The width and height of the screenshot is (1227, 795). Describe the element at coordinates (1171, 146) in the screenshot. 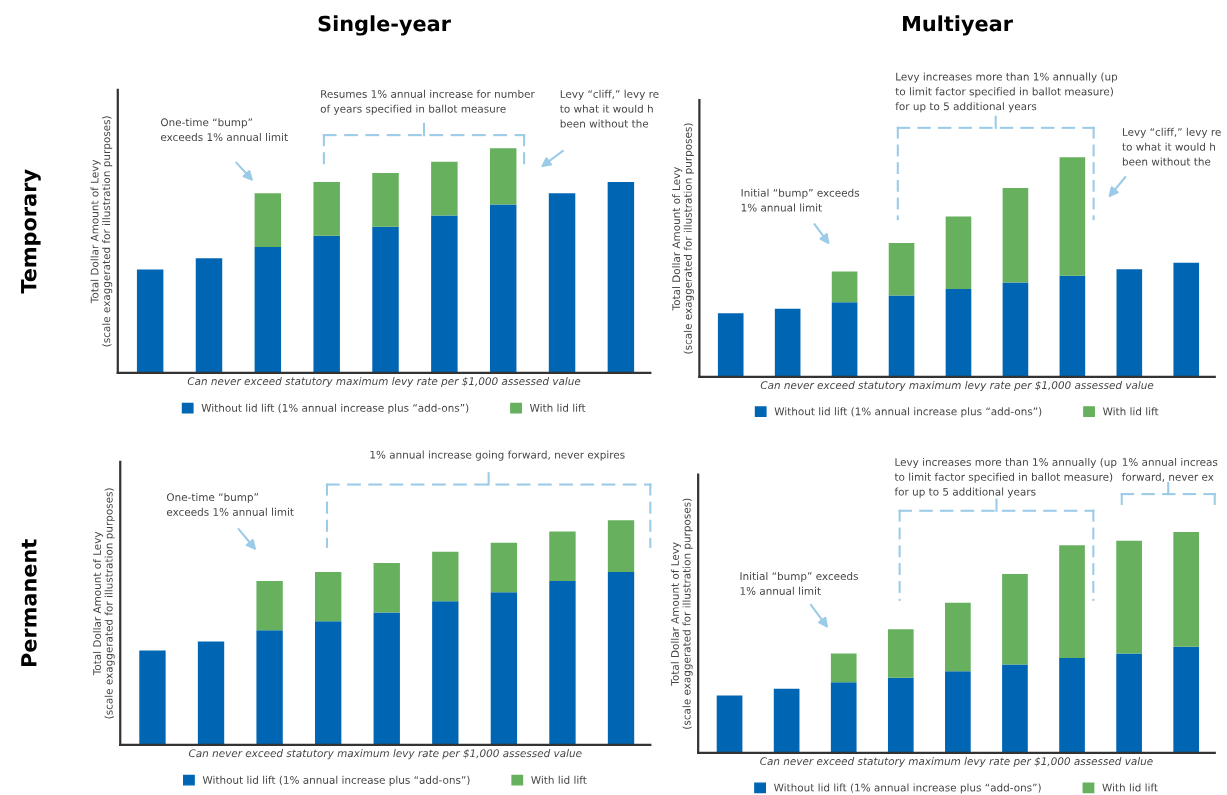

I see `annotation: Levy “cliff,” levy re to what it would h been without the` at that location.